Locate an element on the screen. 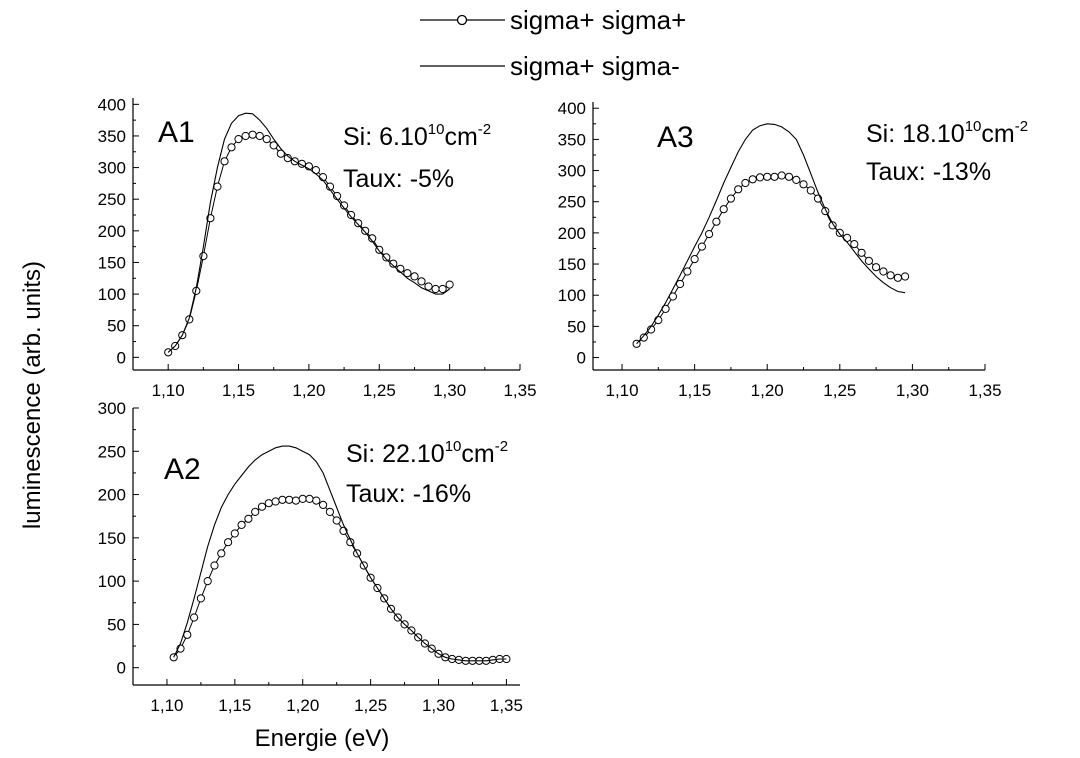  panel-a1-label: A1 is located at coordinates (176, 132).